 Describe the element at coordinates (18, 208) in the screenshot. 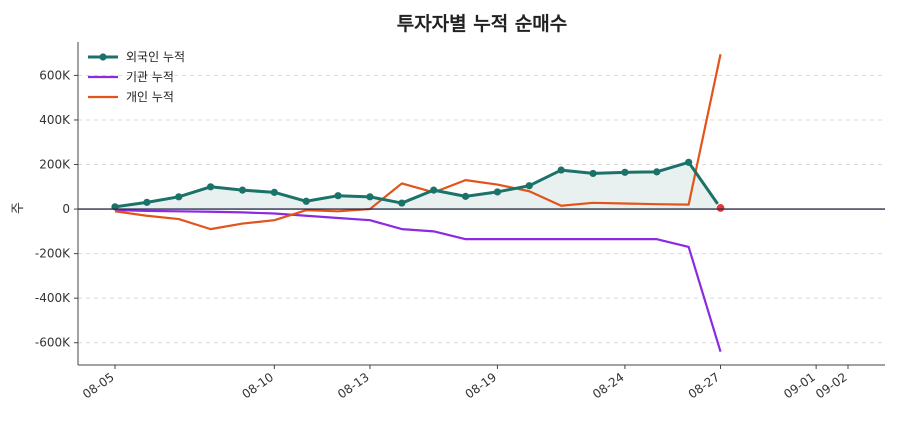

I see `y-axis-label: 주` at that location.